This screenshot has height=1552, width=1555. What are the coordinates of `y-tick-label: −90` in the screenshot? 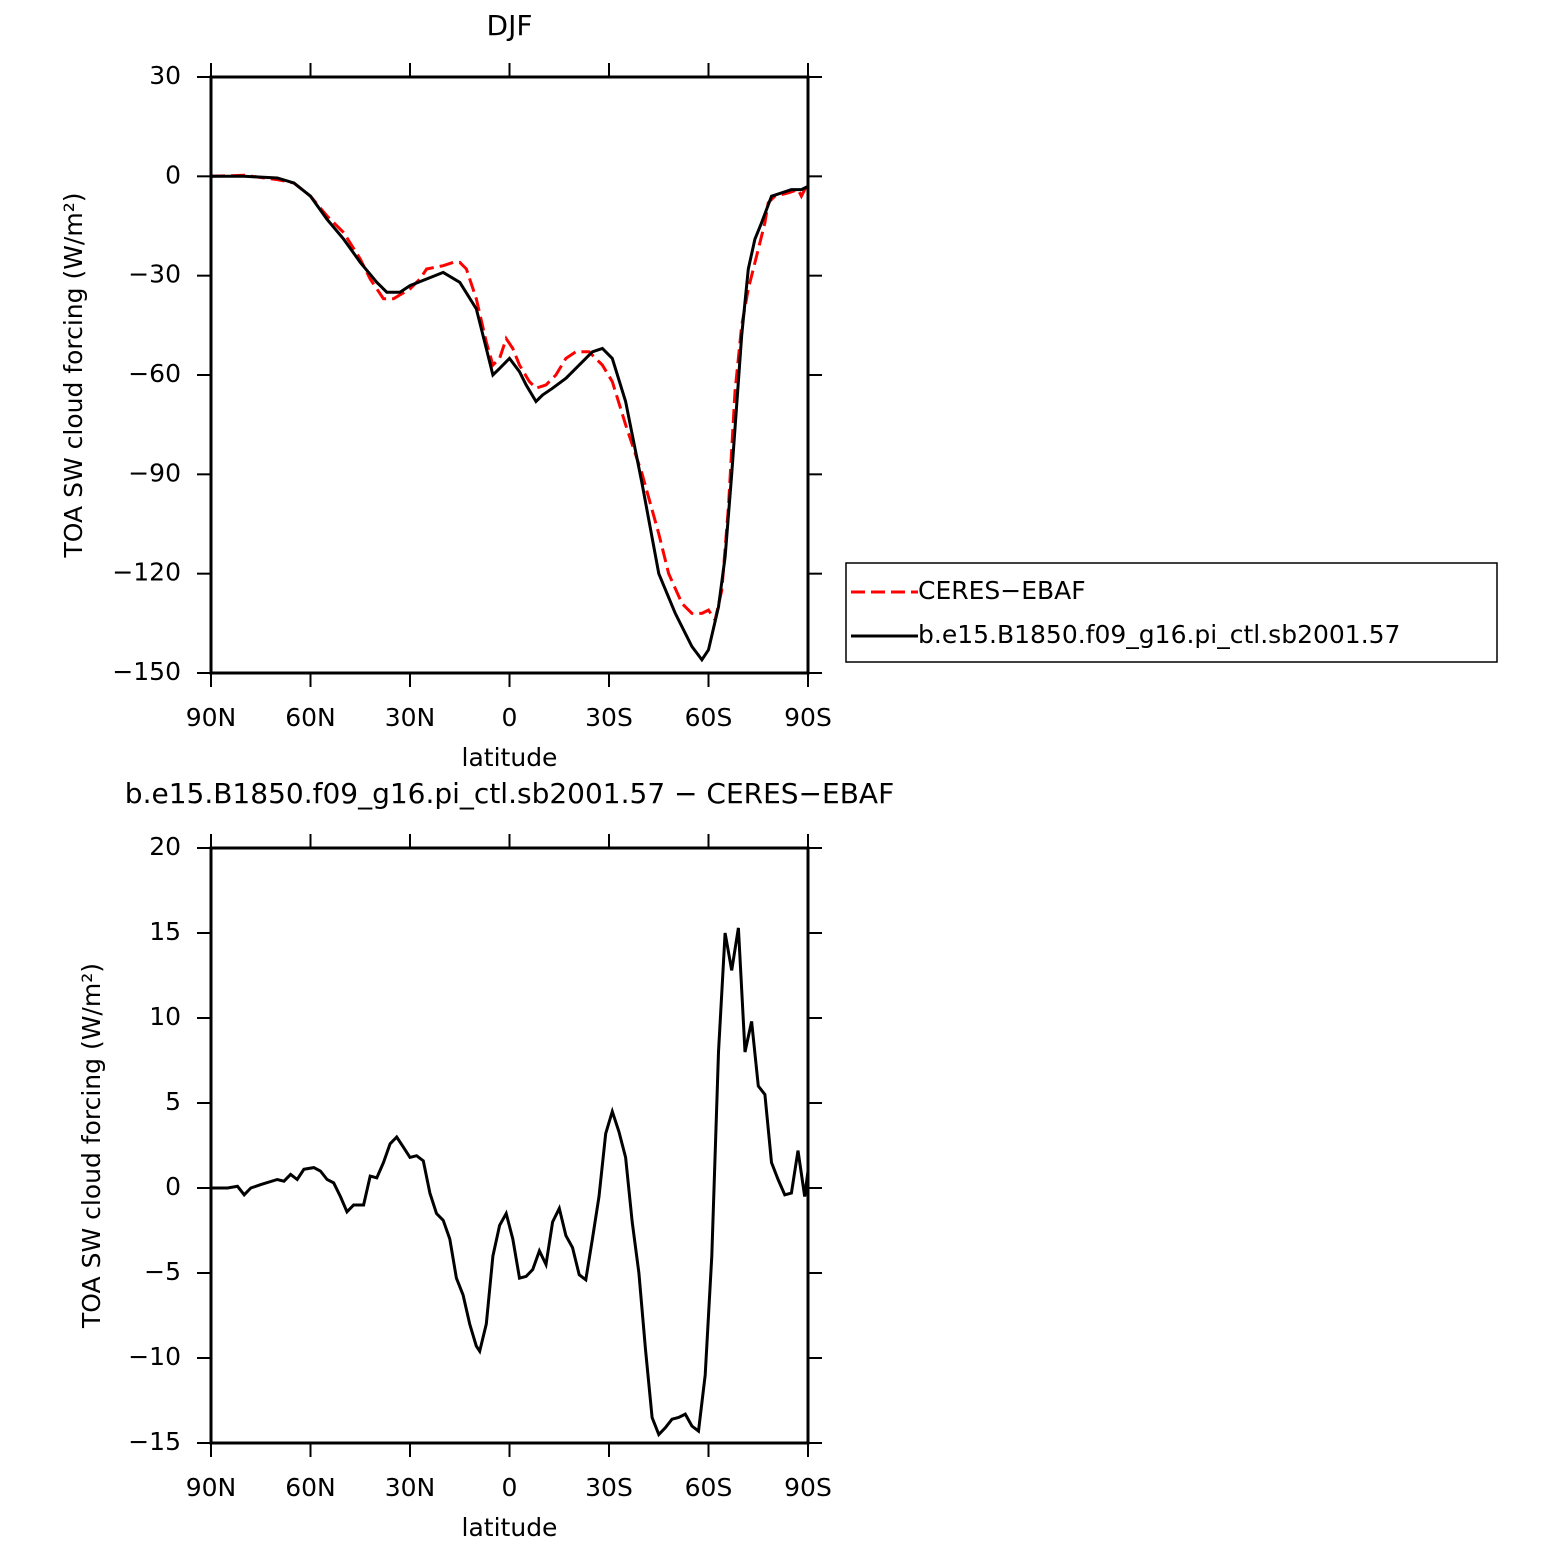 It's located at (154, 472).